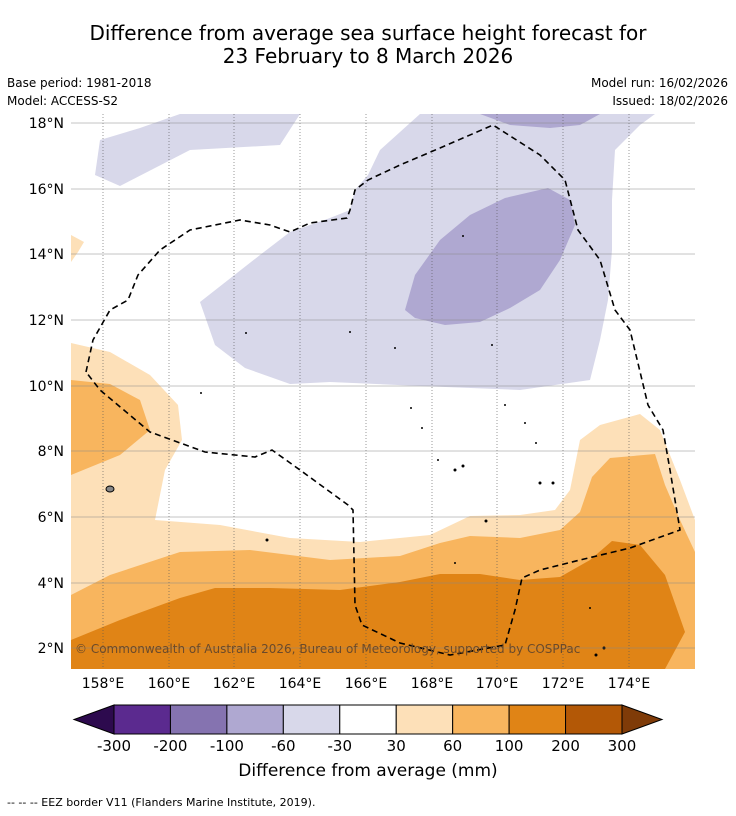 The width and height of the screenshot is (736, 816). Describe the element at coordinates (79, 92) in the screenshot. I see `info-left: Base period: 1981-2018 Model: ACCESS-S2` at that location.